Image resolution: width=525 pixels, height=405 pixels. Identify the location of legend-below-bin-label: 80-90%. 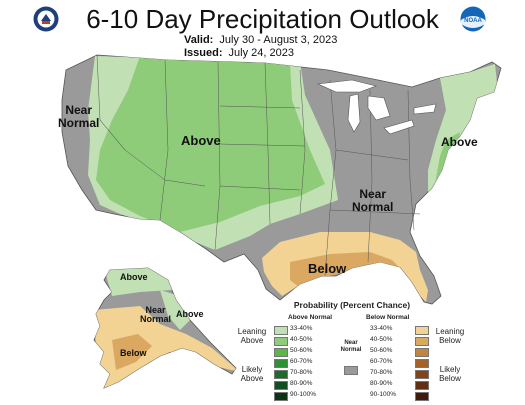
(381, 383).